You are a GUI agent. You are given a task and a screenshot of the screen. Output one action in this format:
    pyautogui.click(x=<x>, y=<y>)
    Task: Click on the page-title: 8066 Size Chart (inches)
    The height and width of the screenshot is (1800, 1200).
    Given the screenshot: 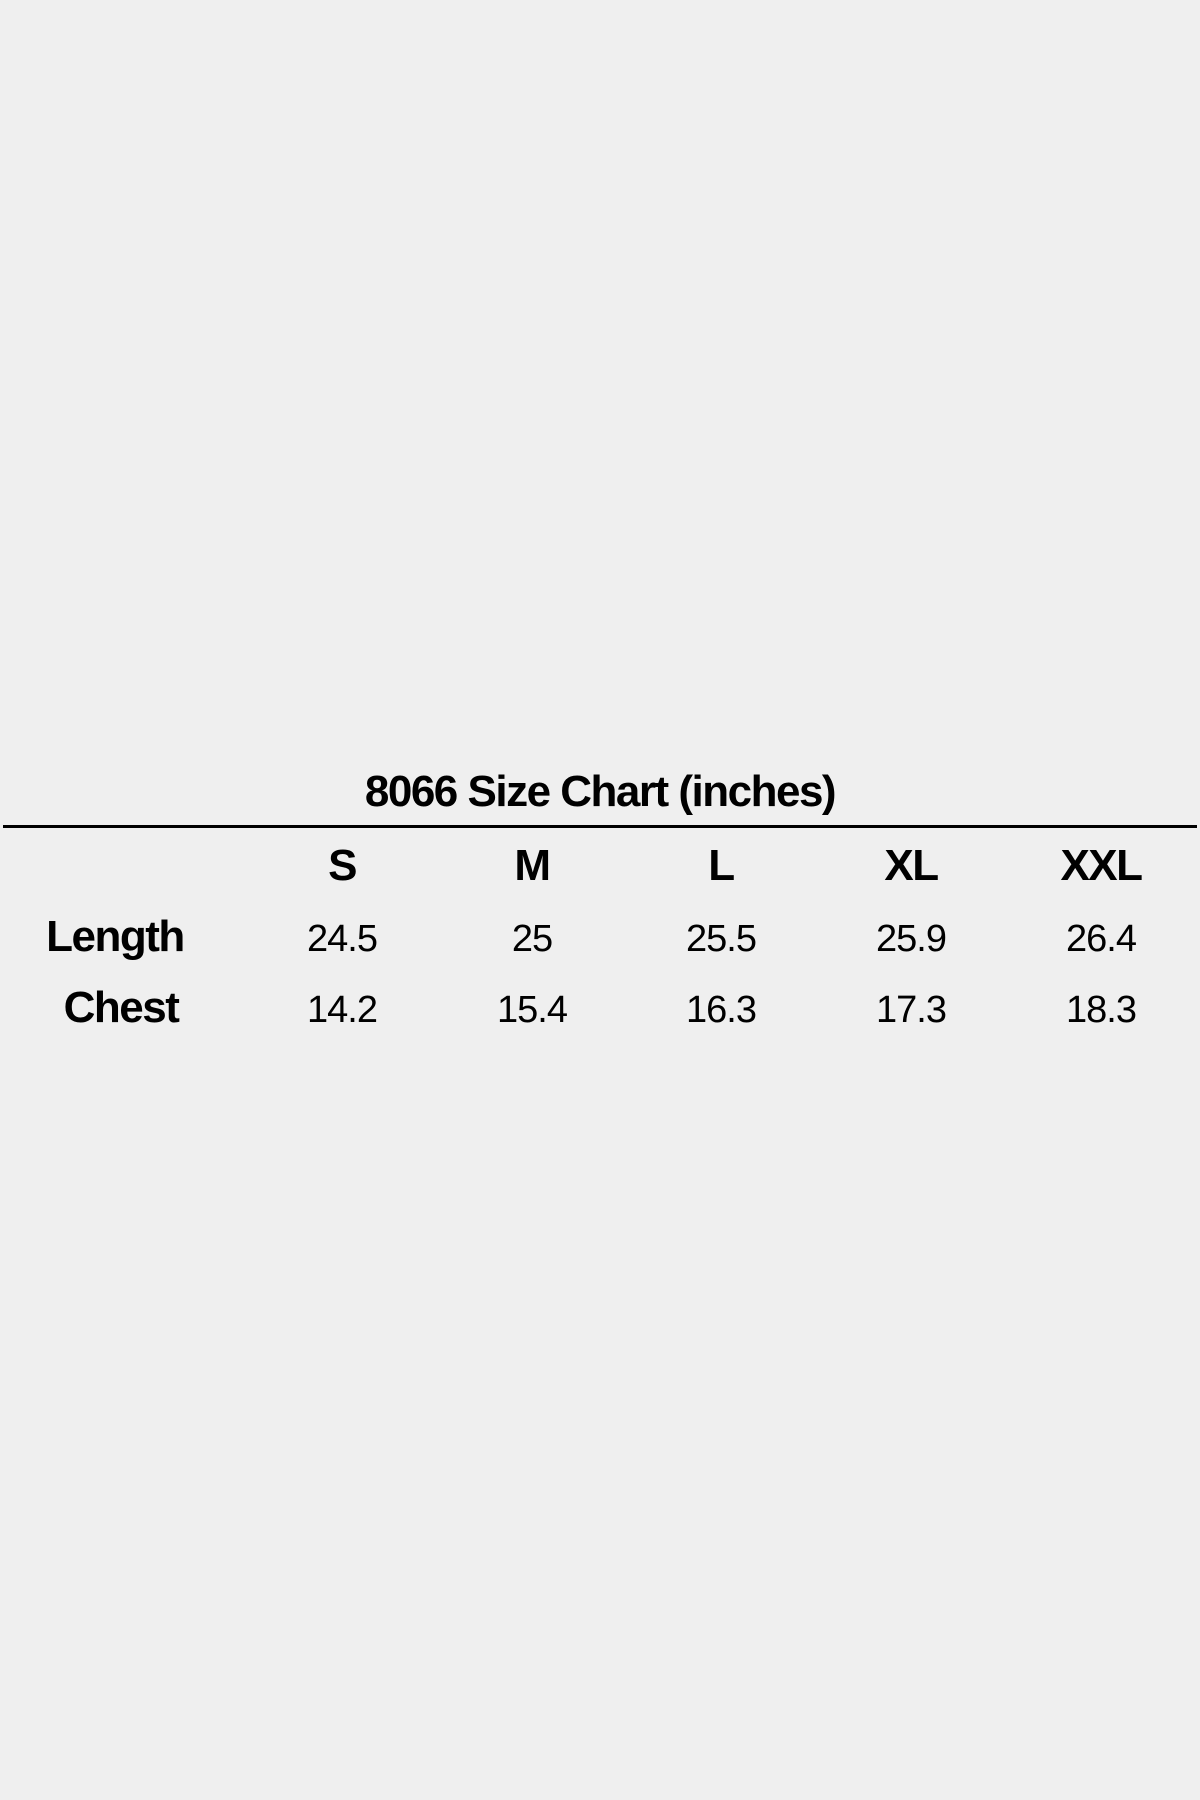 What is the action you would take?
    pyautogui.click(x=600, y=791)
    